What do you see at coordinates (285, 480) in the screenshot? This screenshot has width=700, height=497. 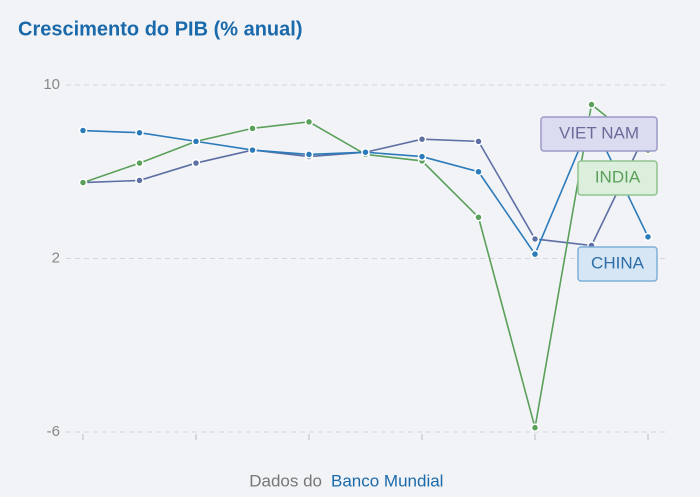 I see `source-prefix: Dados do` at bounding box center [285, 480].